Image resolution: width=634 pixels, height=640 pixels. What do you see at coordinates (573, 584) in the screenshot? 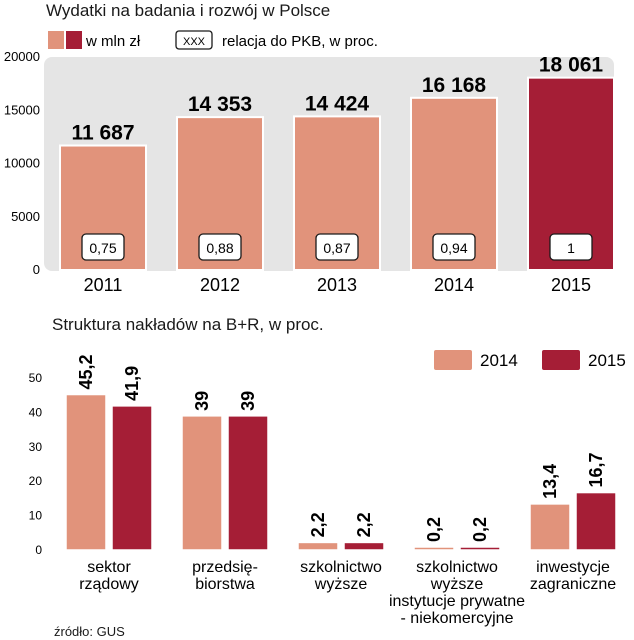
I see `chart2-category-label: zagraniczne` at bounding box center [573, 584].